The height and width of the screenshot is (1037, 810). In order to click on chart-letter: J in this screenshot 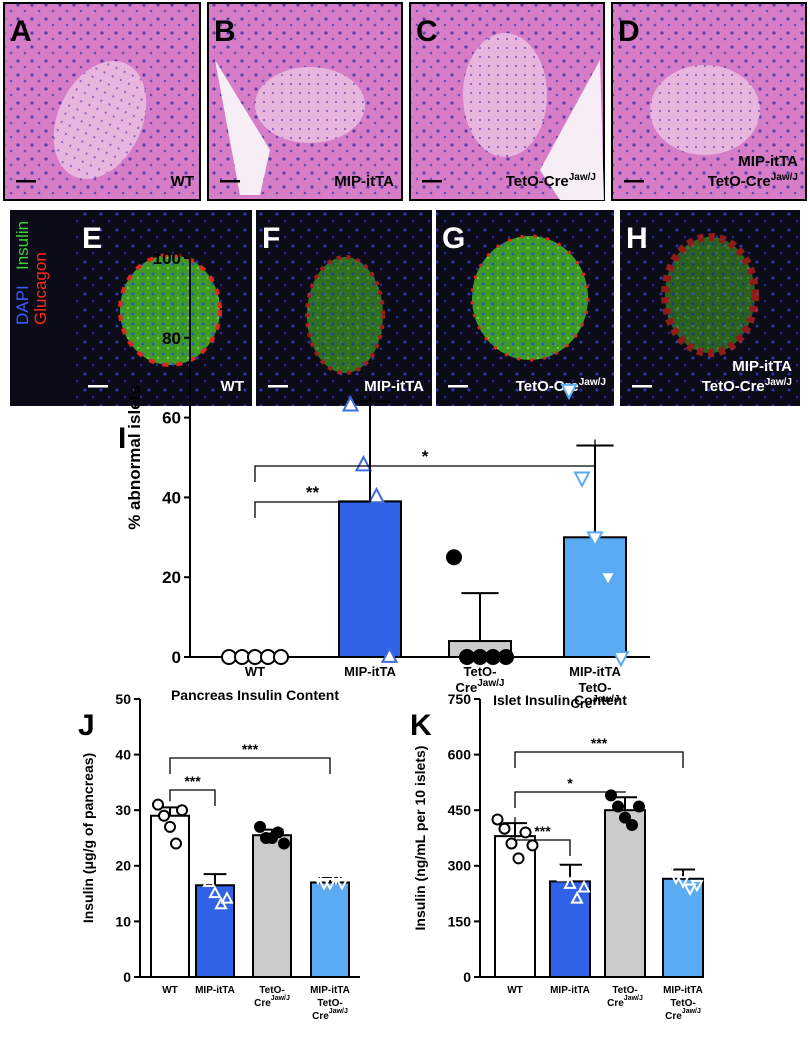, I will do `click(86, 725)`.